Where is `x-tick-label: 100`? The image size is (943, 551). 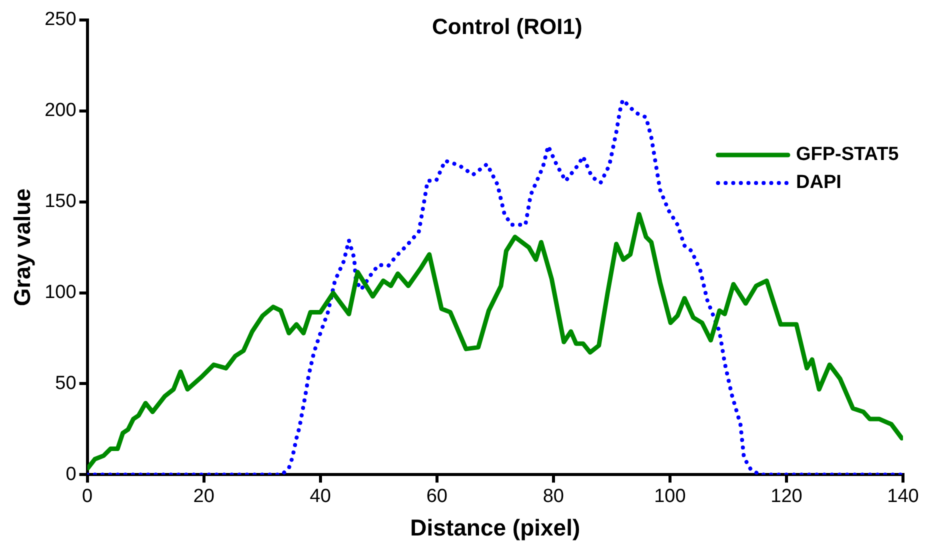
x-tick-label: 100 is located at coordinates (670, 497).